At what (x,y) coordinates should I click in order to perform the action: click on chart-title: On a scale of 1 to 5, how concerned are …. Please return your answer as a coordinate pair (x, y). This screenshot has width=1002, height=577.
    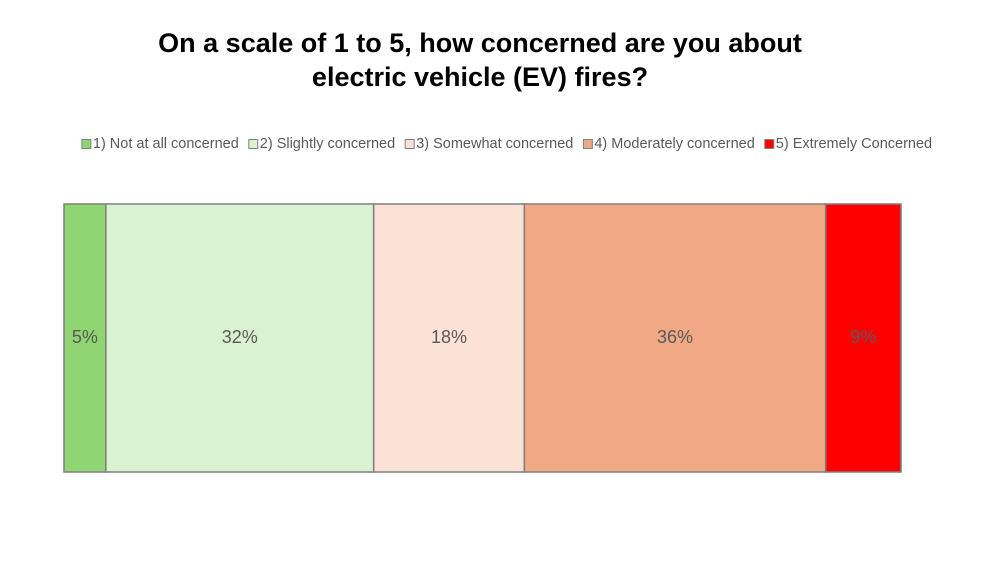
    Looking at the image, I should click on (480, 43).